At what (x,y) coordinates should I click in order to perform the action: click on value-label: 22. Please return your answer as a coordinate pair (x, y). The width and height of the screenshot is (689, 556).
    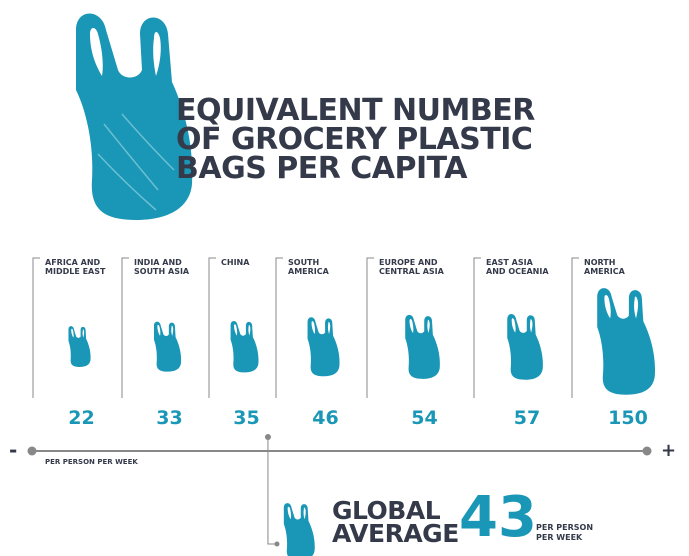
    Looking at the image, I should click on (81, 418).